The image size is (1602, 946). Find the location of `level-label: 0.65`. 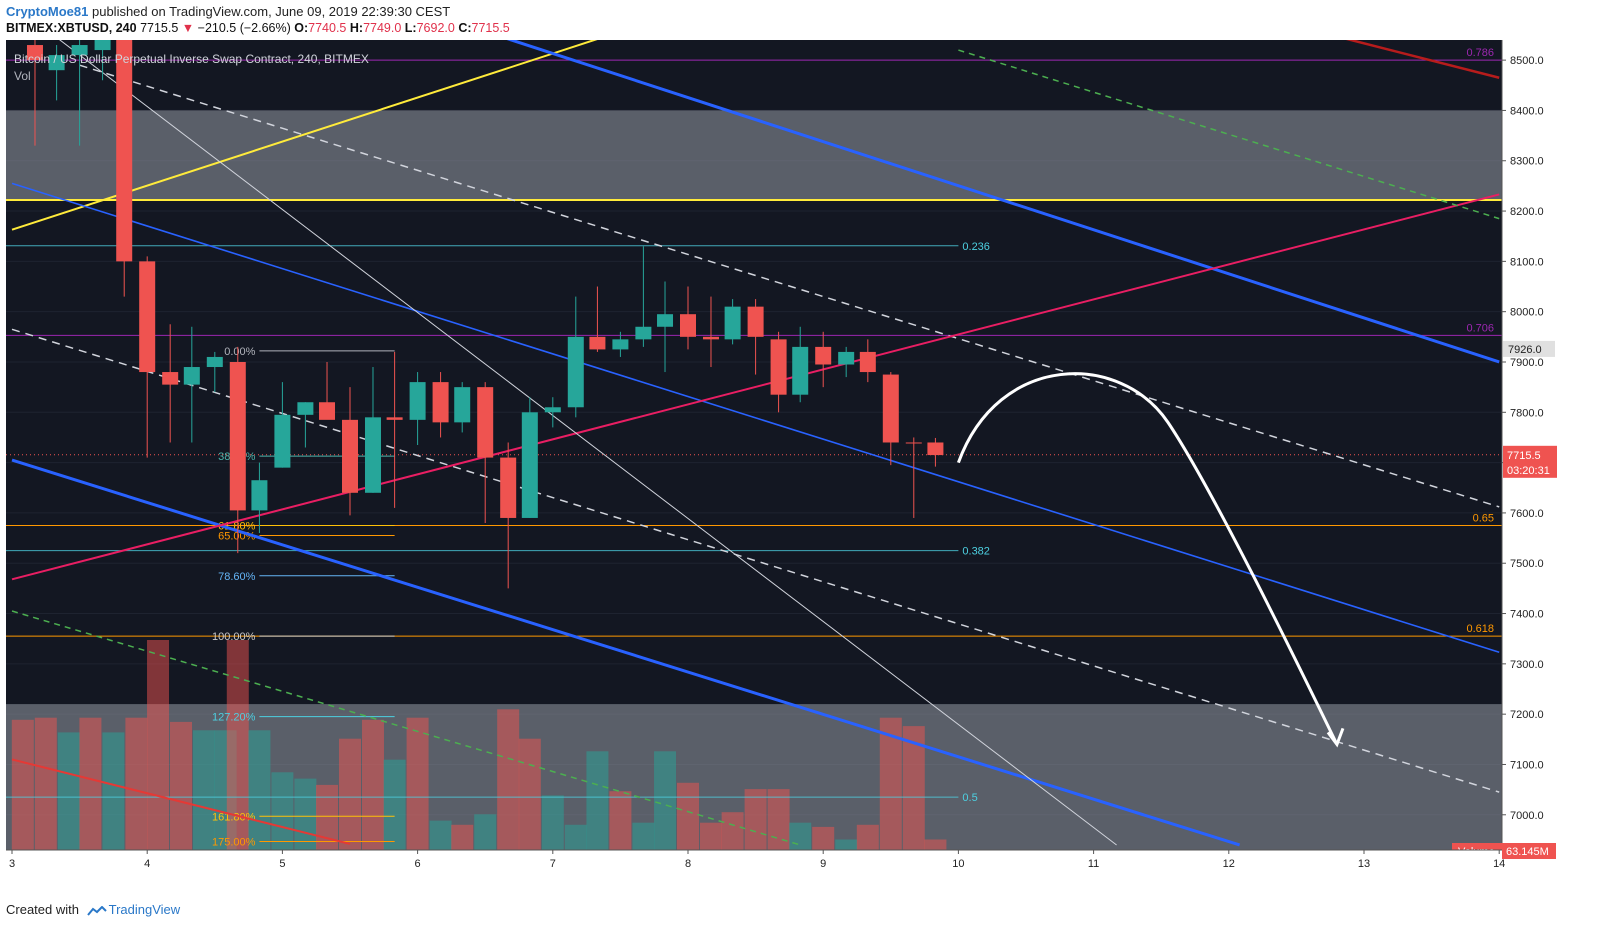

level-label: 0.65 is located at coordinates (1483, 518).